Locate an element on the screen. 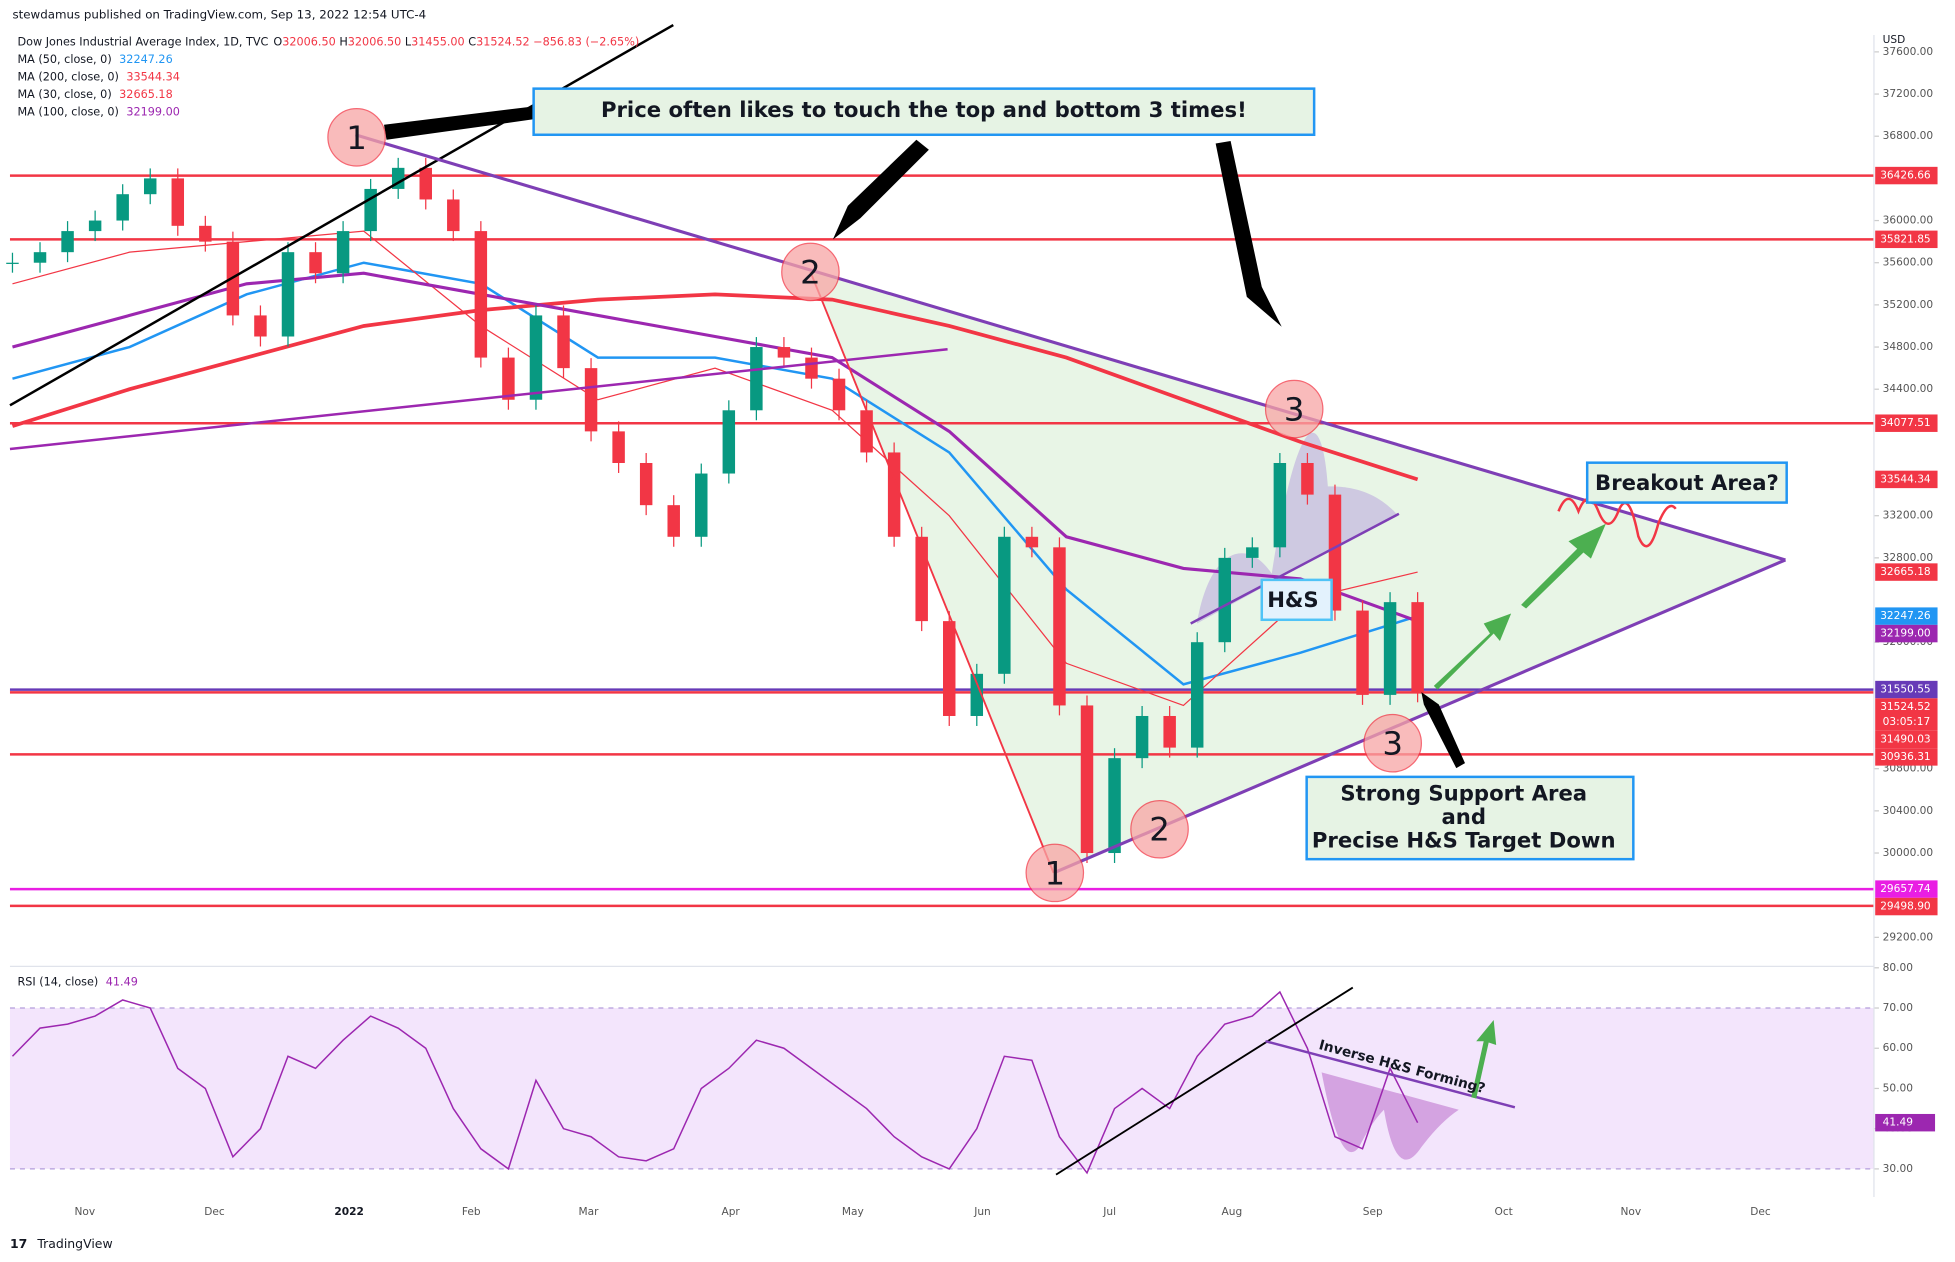  price-label-text: 29498.90 is located at coordinates (1905, 907).